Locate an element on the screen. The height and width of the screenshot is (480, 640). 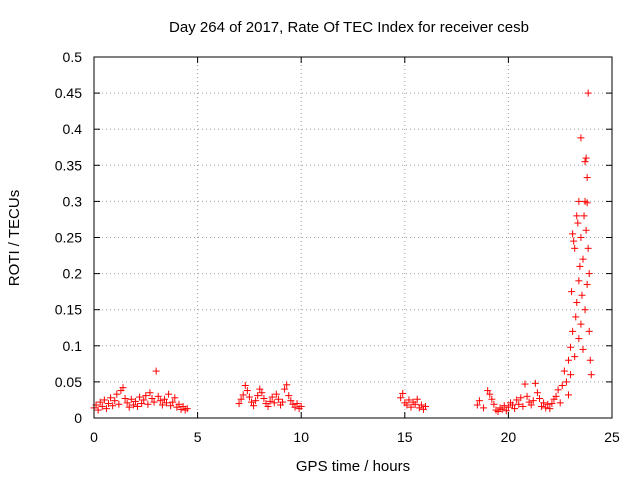
y-tick-label: 0.4 is located at coordinates (73, 129).